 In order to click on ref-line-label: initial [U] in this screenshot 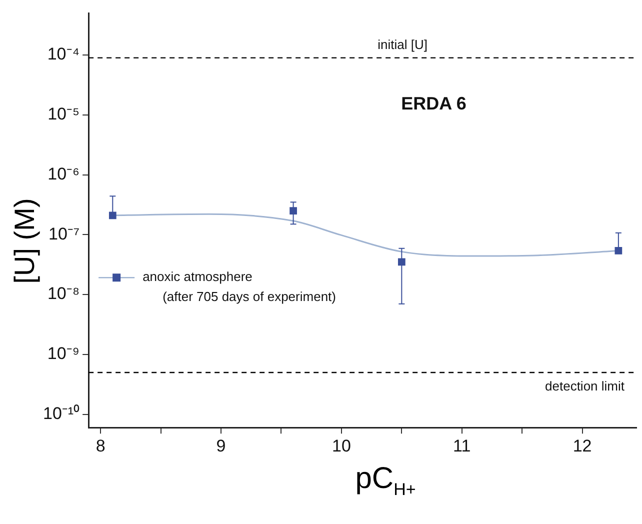, I will do `click(403, 44)`.